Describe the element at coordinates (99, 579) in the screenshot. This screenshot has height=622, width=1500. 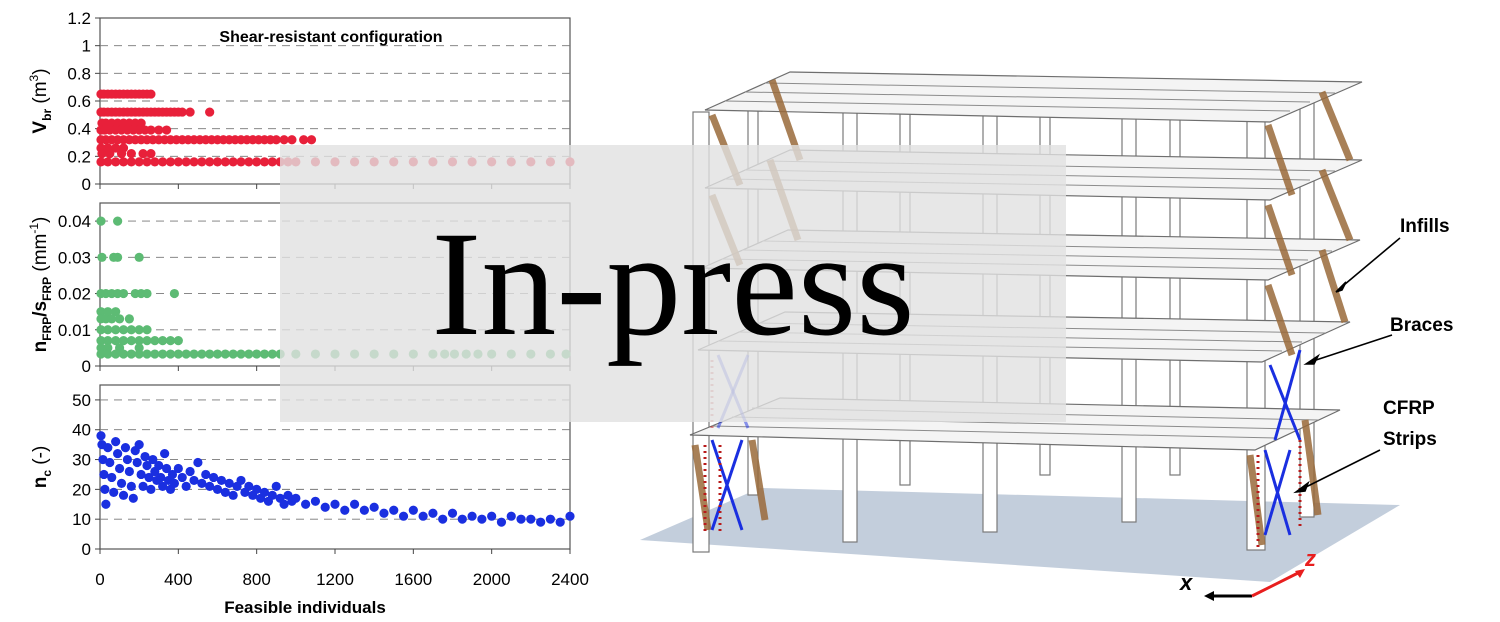
I see `x-tick-label: 0` at that location.